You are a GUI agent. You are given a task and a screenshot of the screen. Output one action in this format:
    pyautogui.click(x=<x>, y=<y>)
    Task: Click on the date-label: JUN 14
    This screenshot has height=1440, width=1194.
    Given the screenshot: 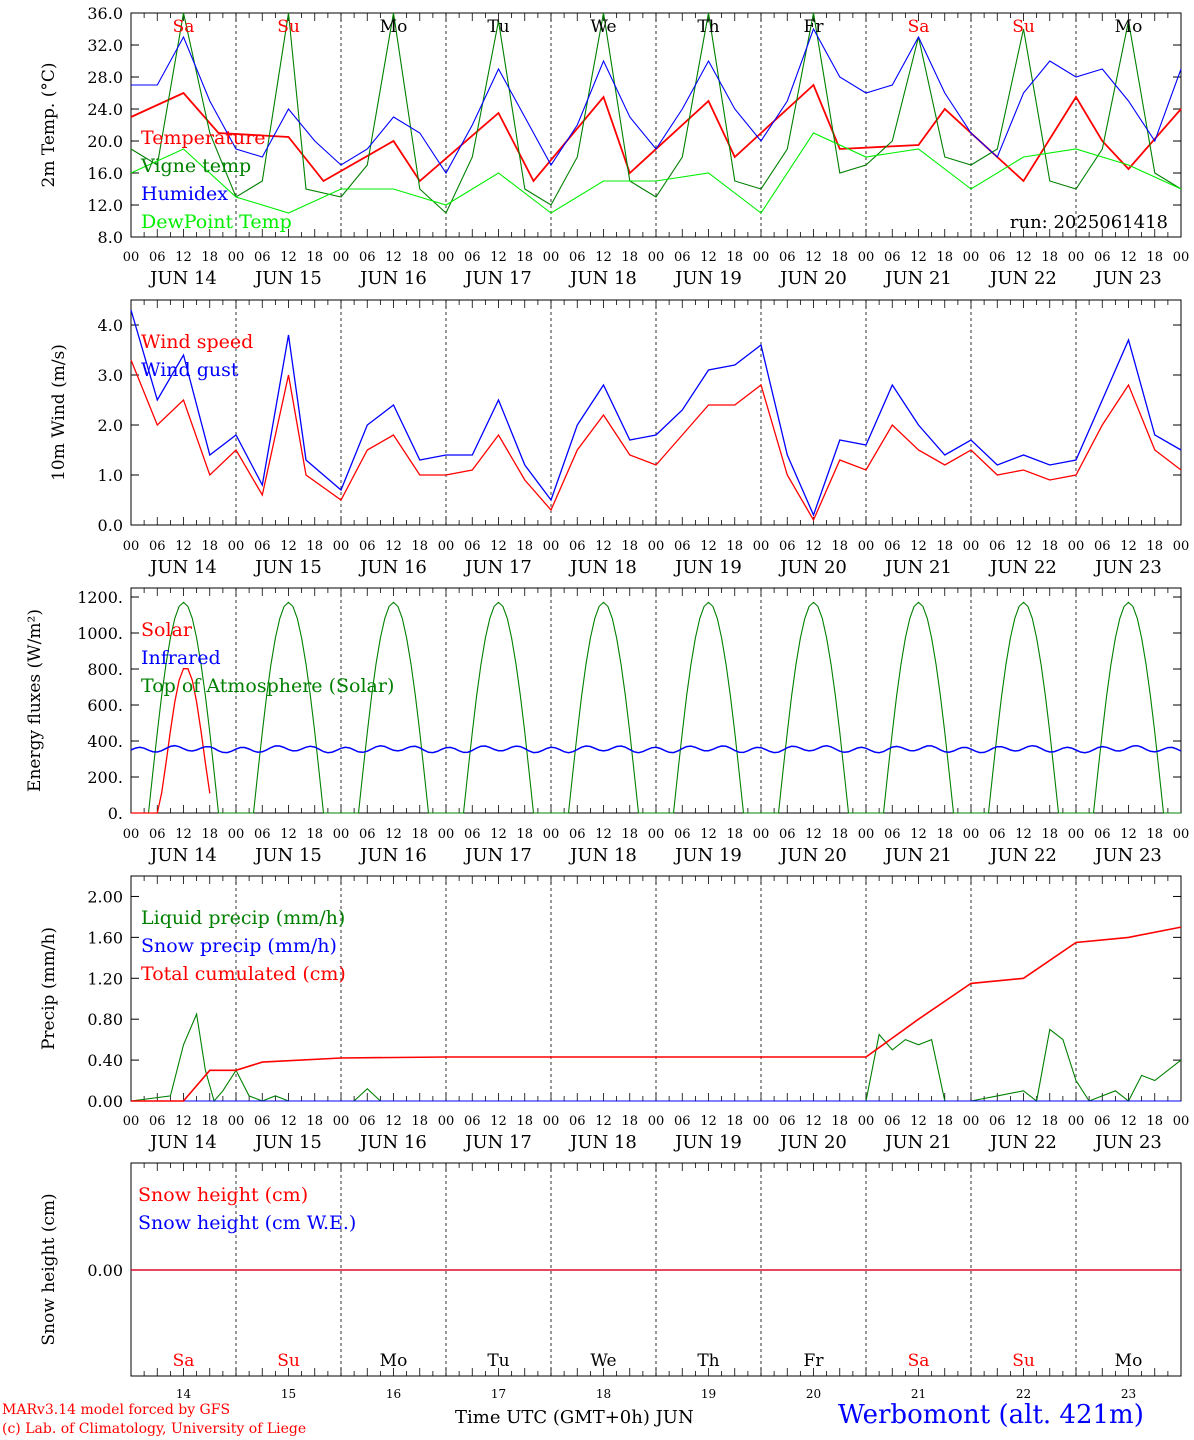 What is the action you would take?
    pyautogui.click(x=182, y=855)
    